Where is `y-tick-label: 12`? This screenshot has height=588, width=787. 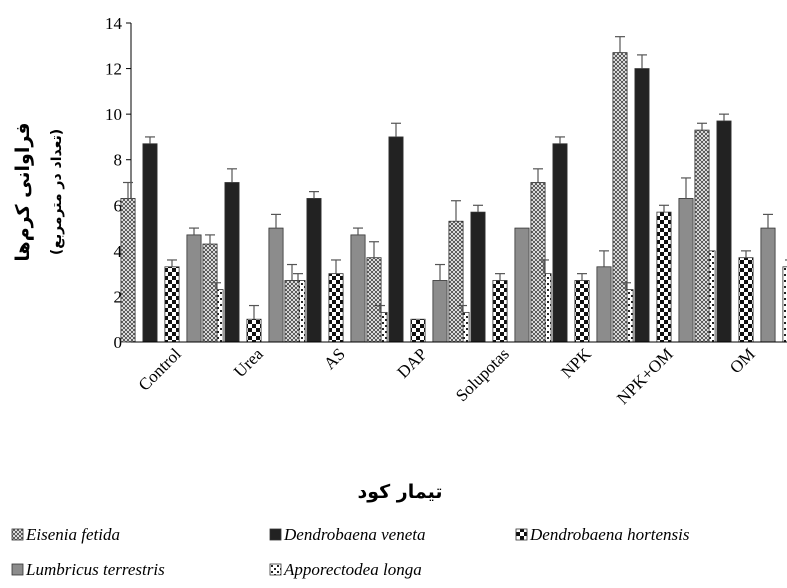 y-tick-label: 12 is located at coordinates (113, 69).